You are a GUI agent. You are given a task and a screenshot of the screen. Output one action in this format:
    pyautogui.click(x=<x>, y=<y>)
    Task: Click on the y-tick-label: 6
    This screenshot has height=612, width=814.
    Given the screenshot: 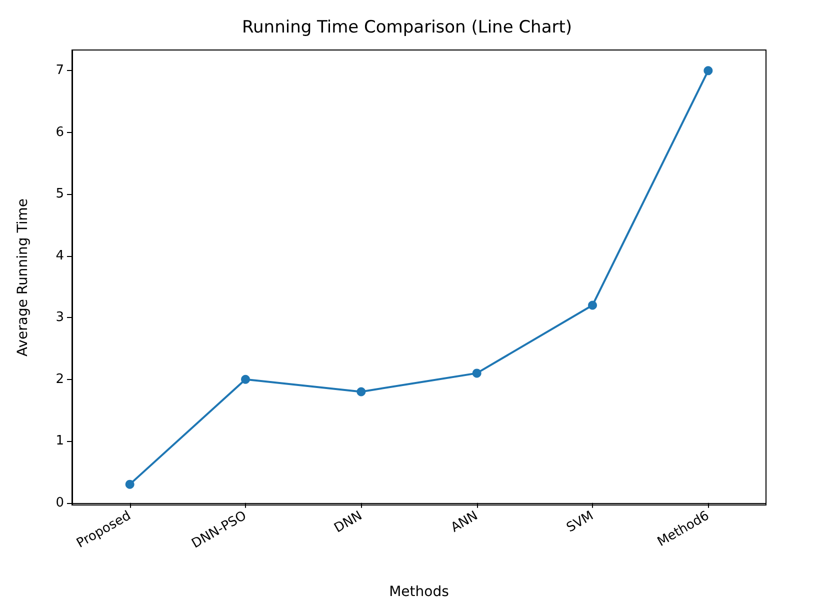 What is the action you would take?
    pyautogui.click(x=60, y=132)
    